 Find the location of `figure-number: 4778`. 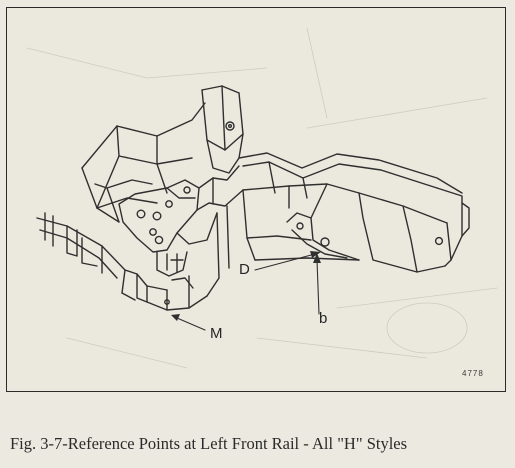

figure-number: 4778 is located at coordinates (473, 373).